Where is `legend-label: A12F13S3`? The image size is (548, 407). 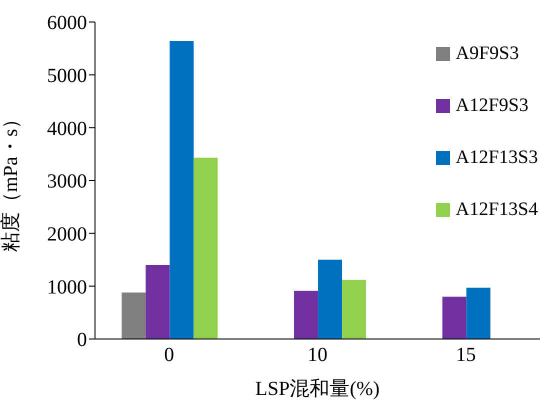 legend-label: A12F13S3 is located at coordinates (497, 158).